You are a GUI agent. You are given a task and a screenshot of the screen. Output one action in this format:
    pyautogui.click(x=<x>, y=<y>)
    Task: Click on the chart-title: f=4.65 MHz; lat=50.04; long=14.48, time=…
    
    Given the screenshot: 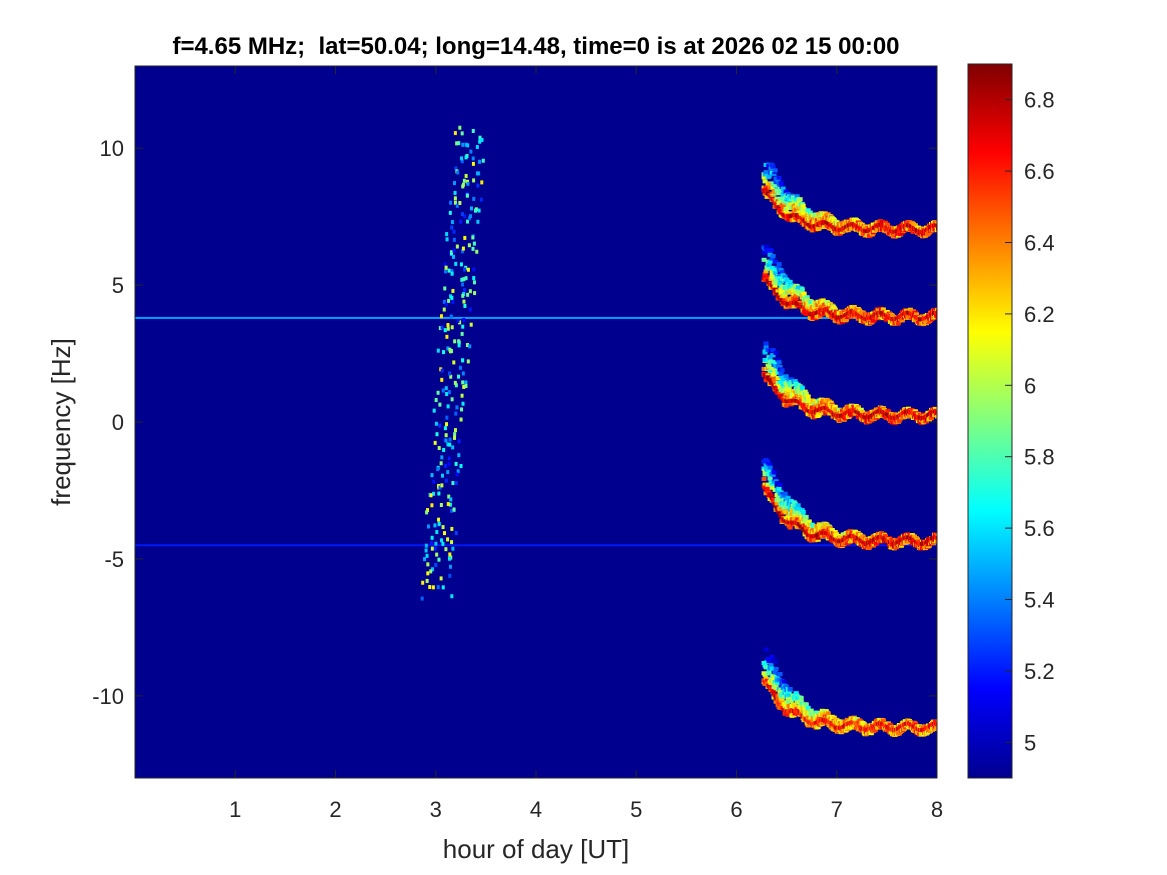 What is the action you would take?
    pyautogui.click(x=535, y=46)
    